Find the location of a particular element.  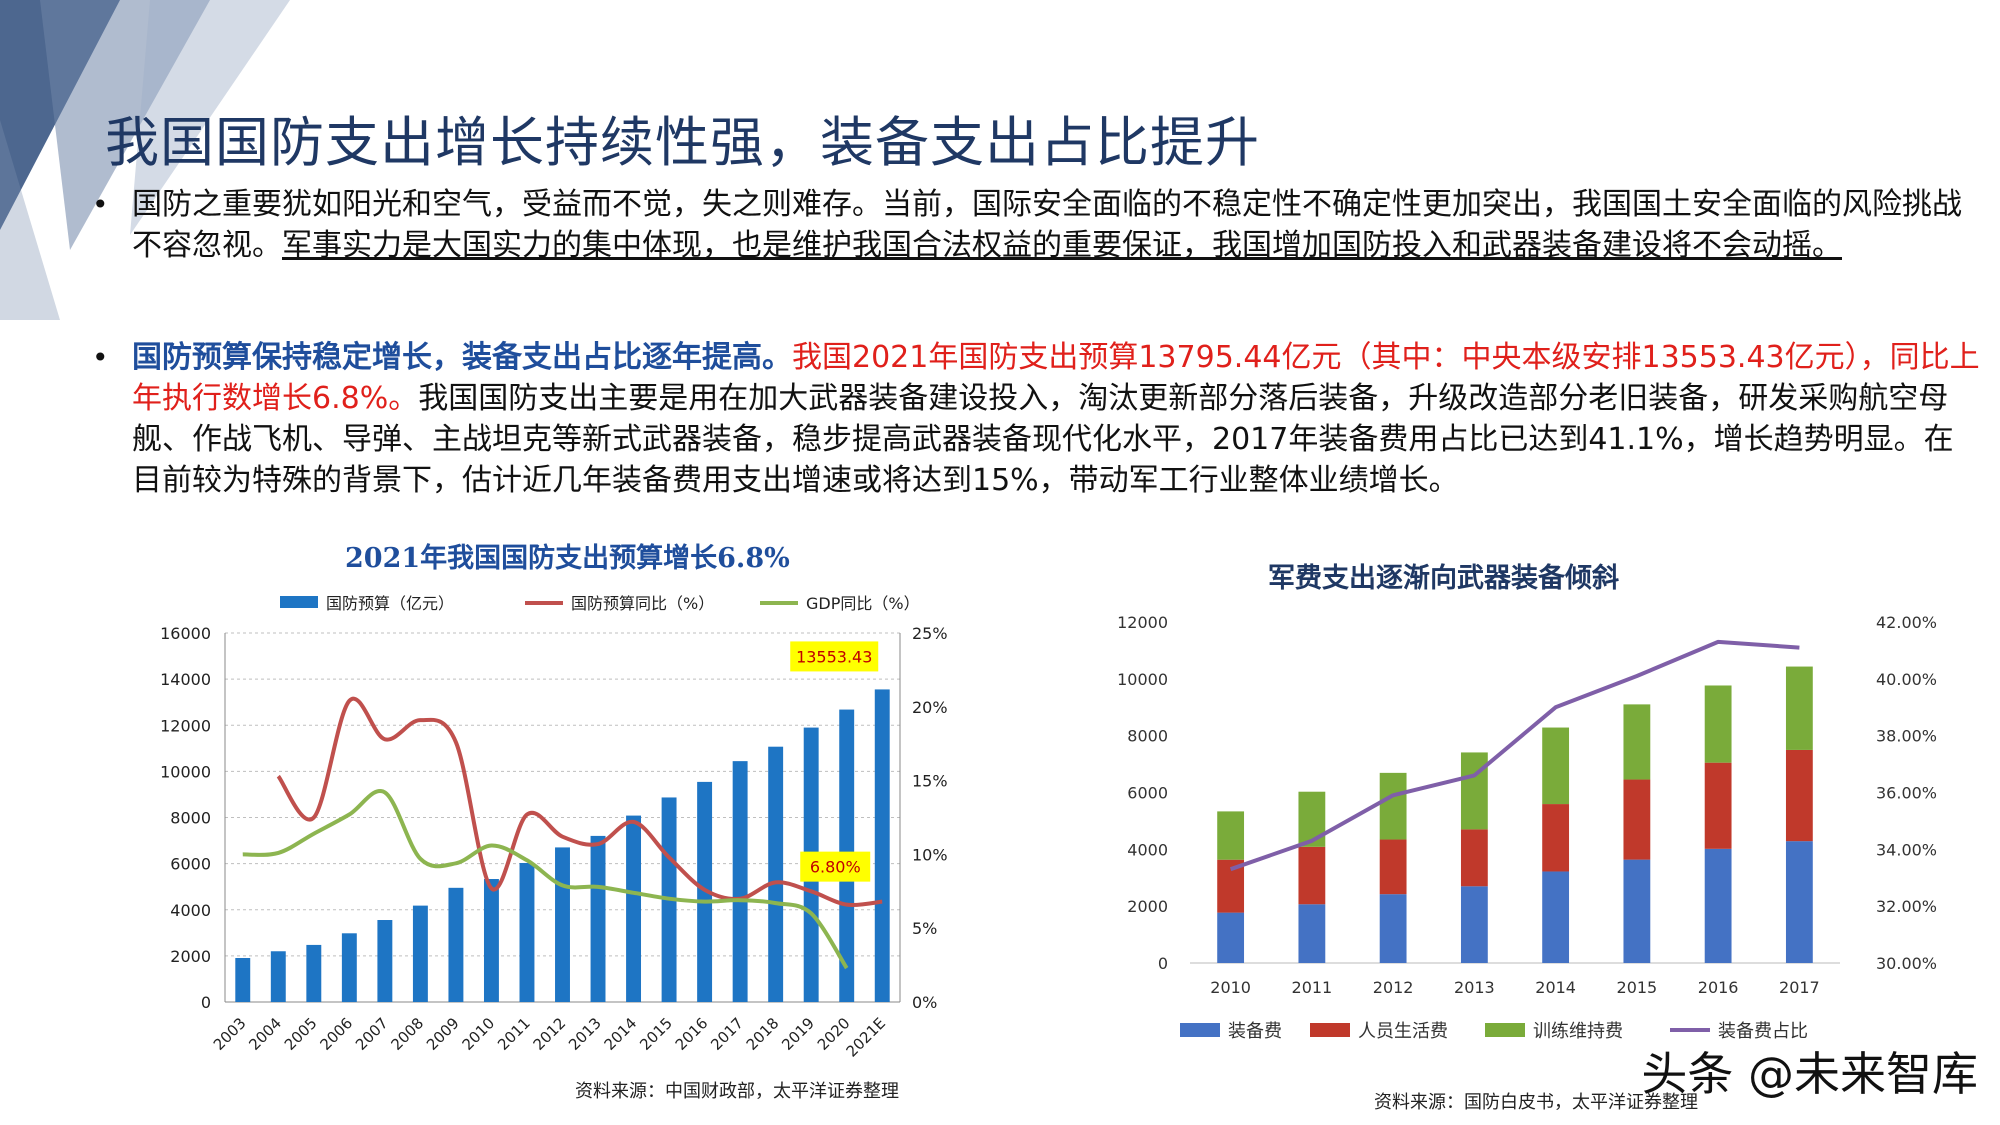

x-tick-label: 2007 is located at coordinates (372, 1034).